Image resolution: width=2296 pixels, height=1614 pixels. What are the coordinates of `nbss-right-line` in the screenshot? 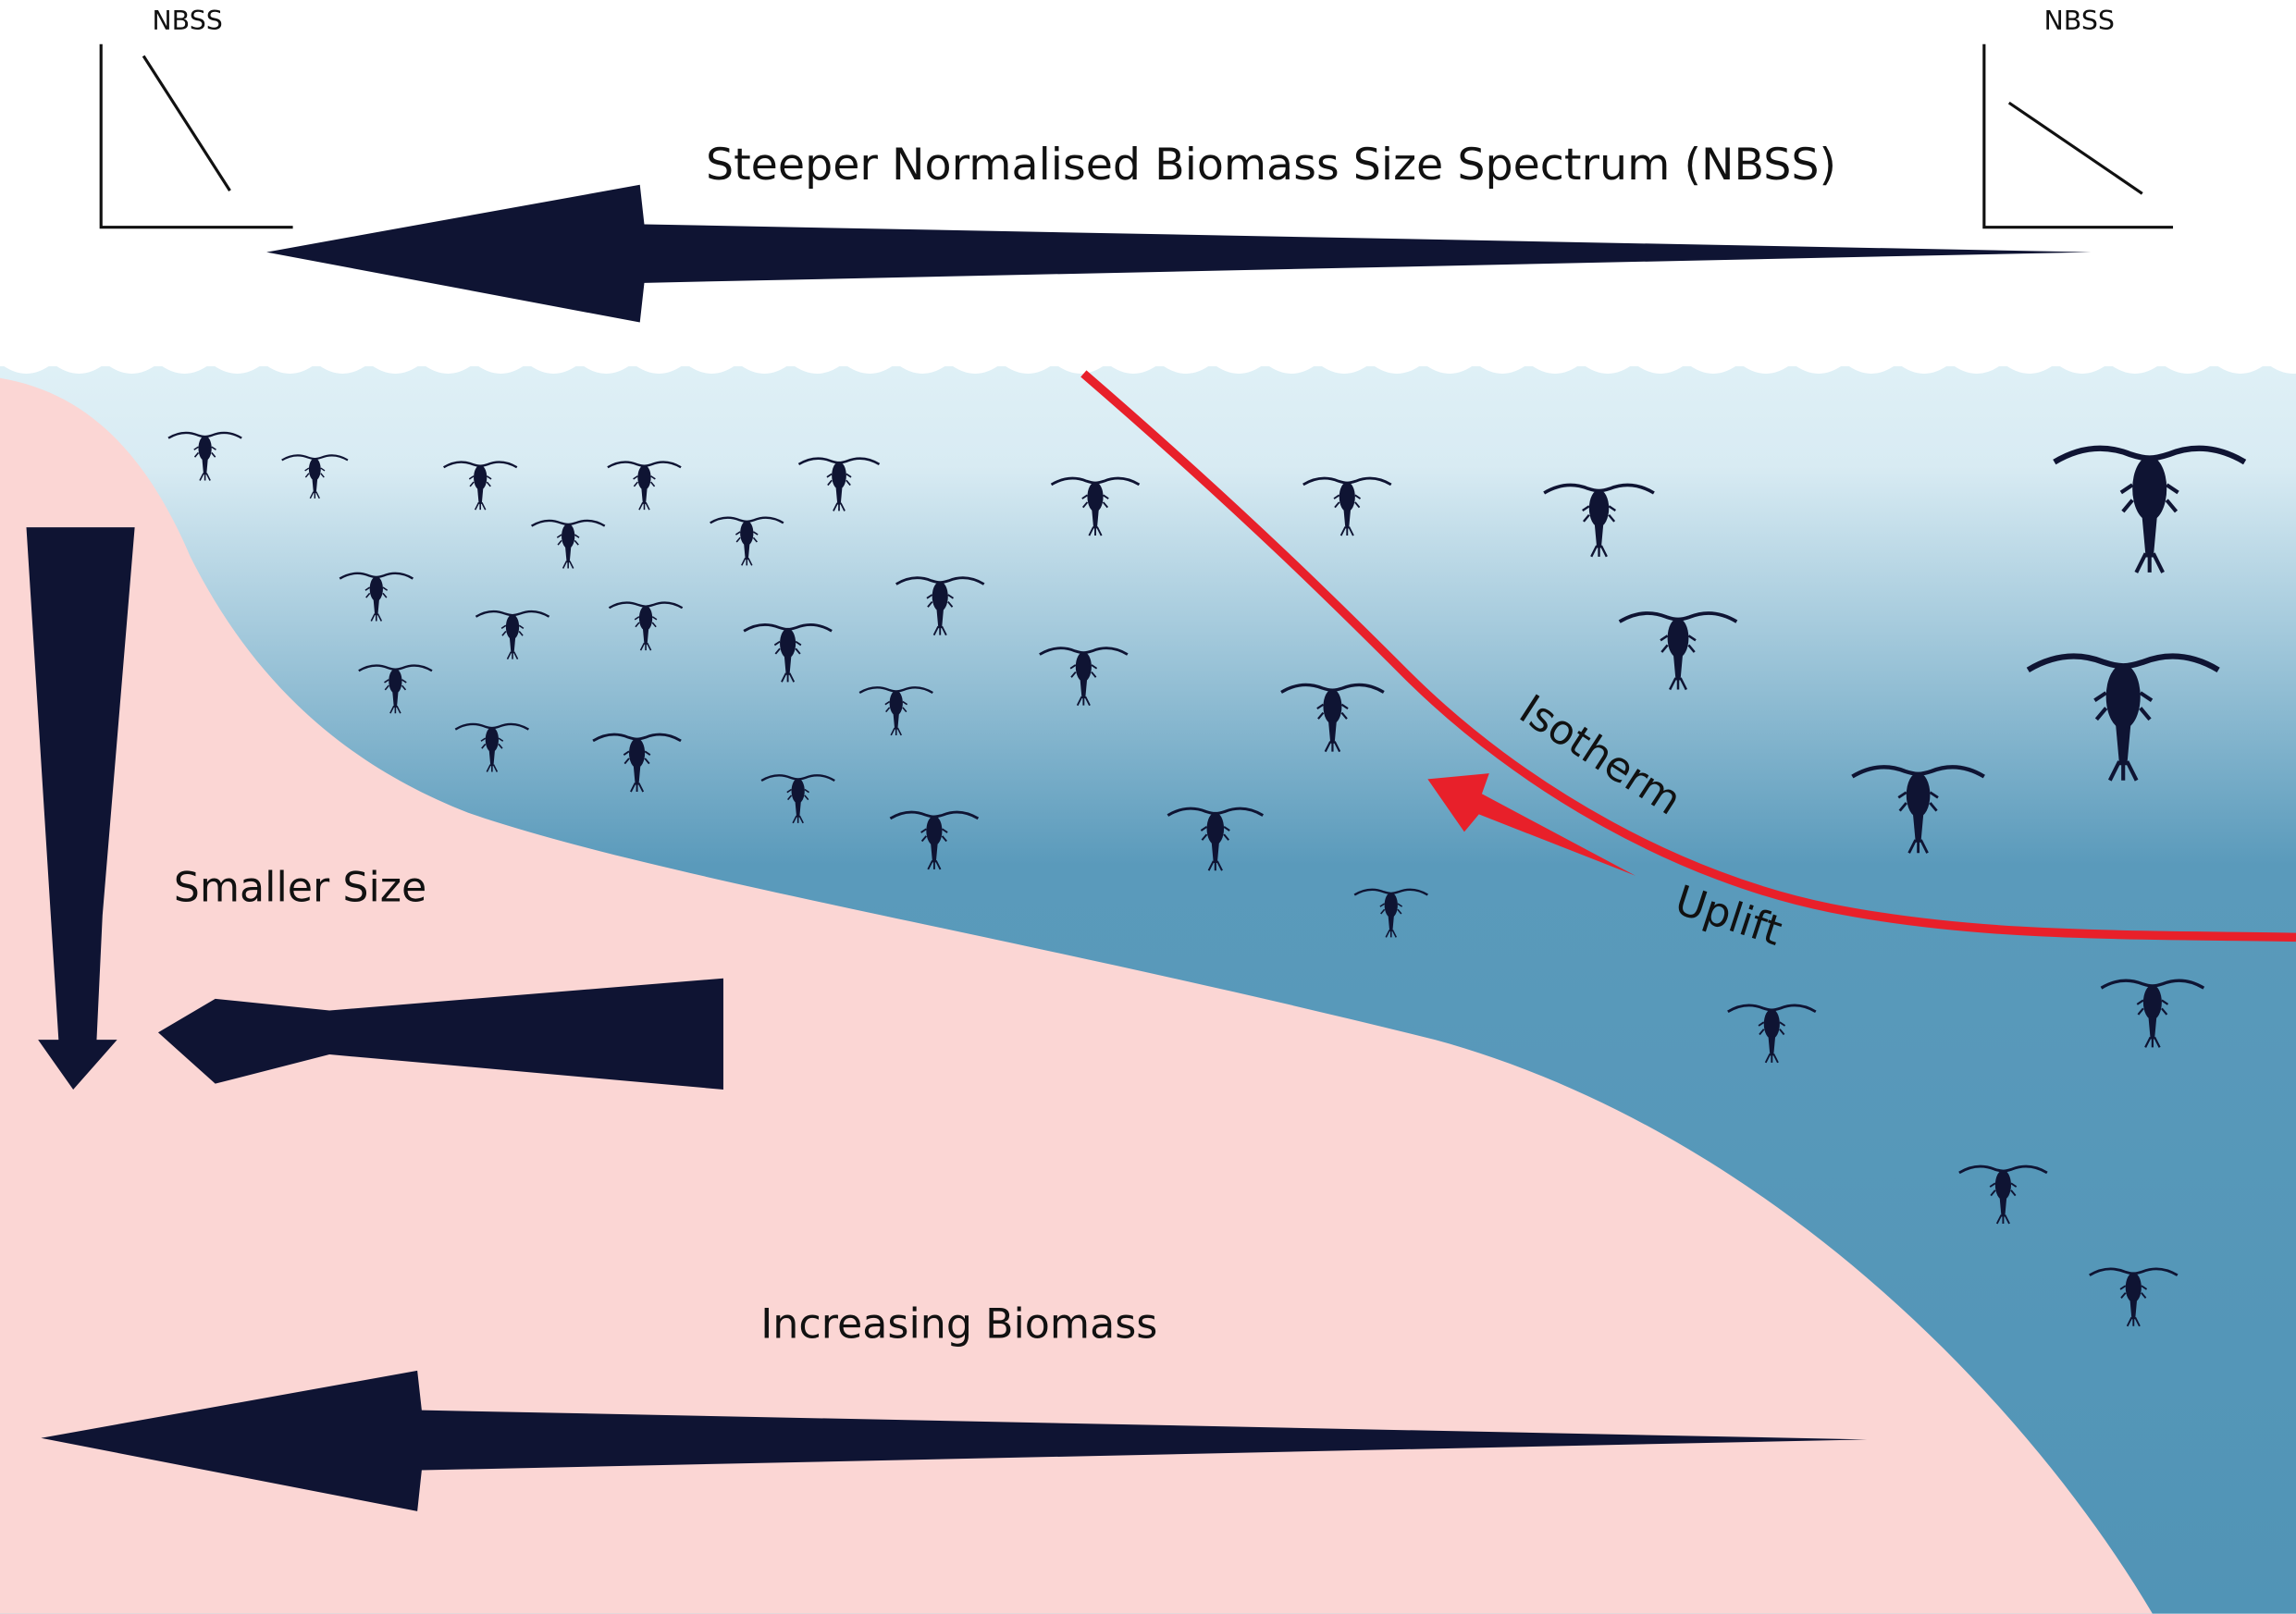 It's located at (2075, 148).